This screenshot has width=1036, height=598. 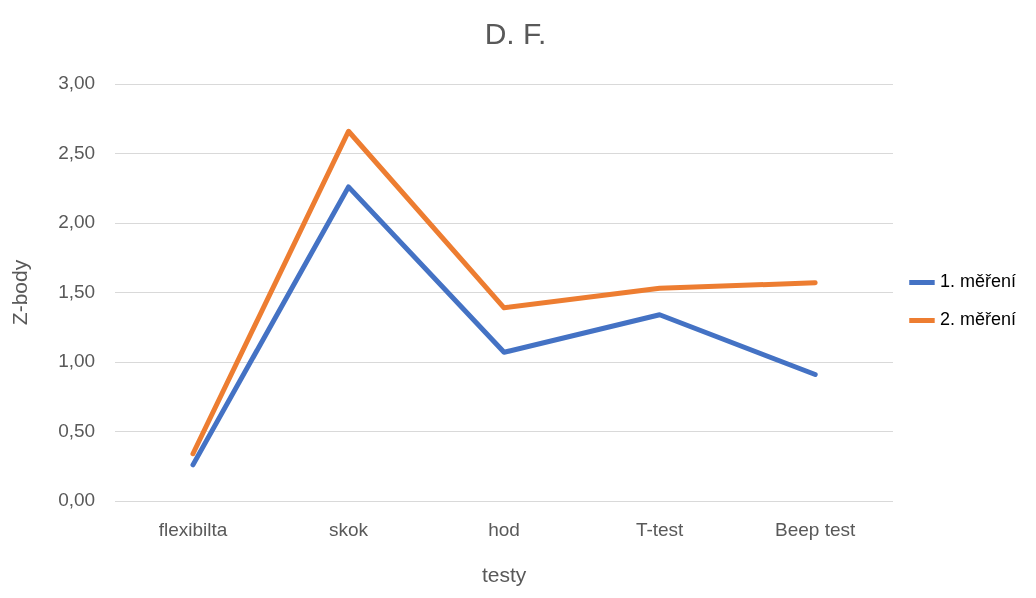 What do you see at coordinates (77, 361) in the screenshot?
I see `y-tick-label: 1,00` at bounding box center [77, 361].